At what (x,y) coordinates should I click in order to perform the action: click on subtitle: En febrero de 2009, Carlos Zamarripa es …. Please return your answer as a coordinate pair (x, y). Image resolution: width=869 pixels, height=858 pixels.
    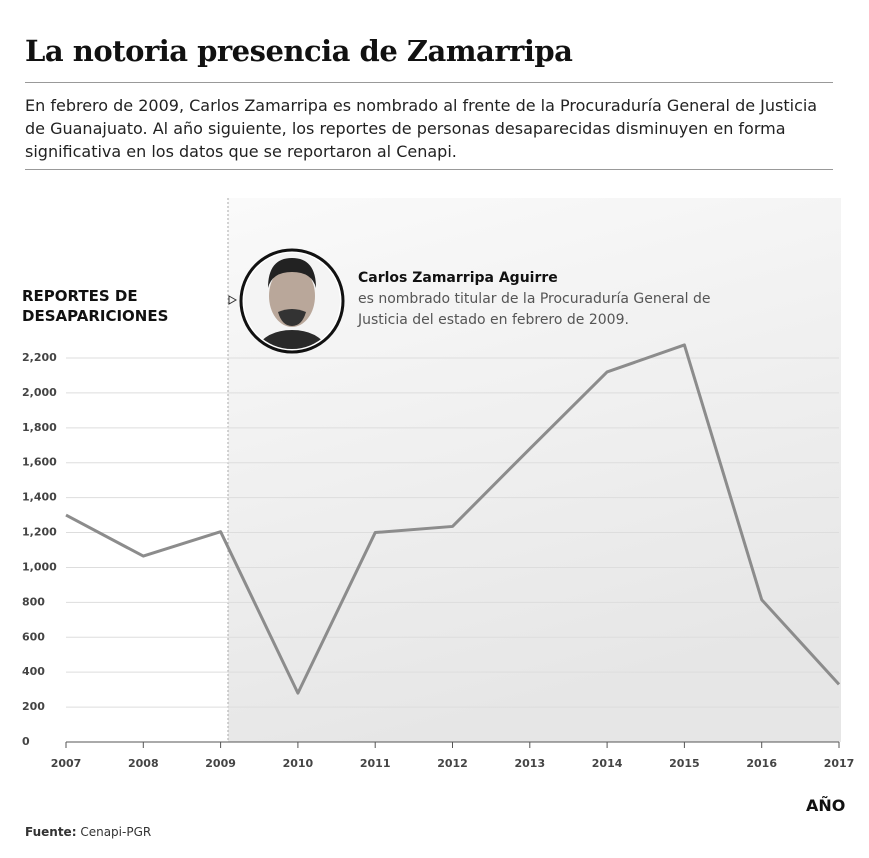
    Looking at the image, I should click on (421, 128).